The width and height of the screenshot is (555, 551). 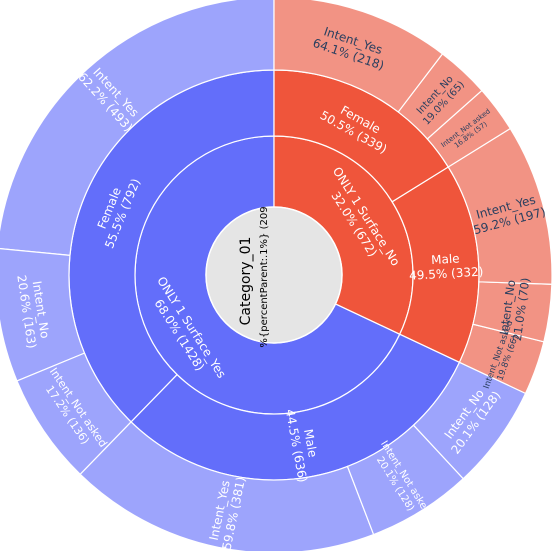 What do you see at coordinates (246, 281) in the screenshot?
I see `center-label: Category_01` at bounding box center [246, 281].